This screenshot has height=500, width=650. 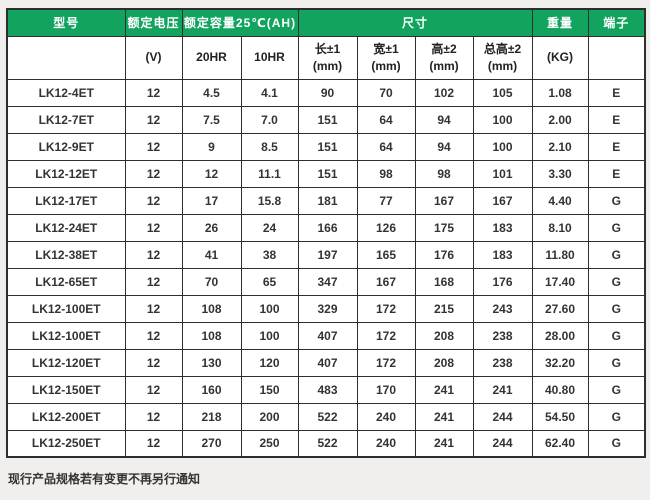 What do you see at coordinates (326, 173) in the screenshot?
I see `table-row: LK12-12ET 12 12 11.1 151 98 98 101 3.30 E` at bounding box center [326, 173].